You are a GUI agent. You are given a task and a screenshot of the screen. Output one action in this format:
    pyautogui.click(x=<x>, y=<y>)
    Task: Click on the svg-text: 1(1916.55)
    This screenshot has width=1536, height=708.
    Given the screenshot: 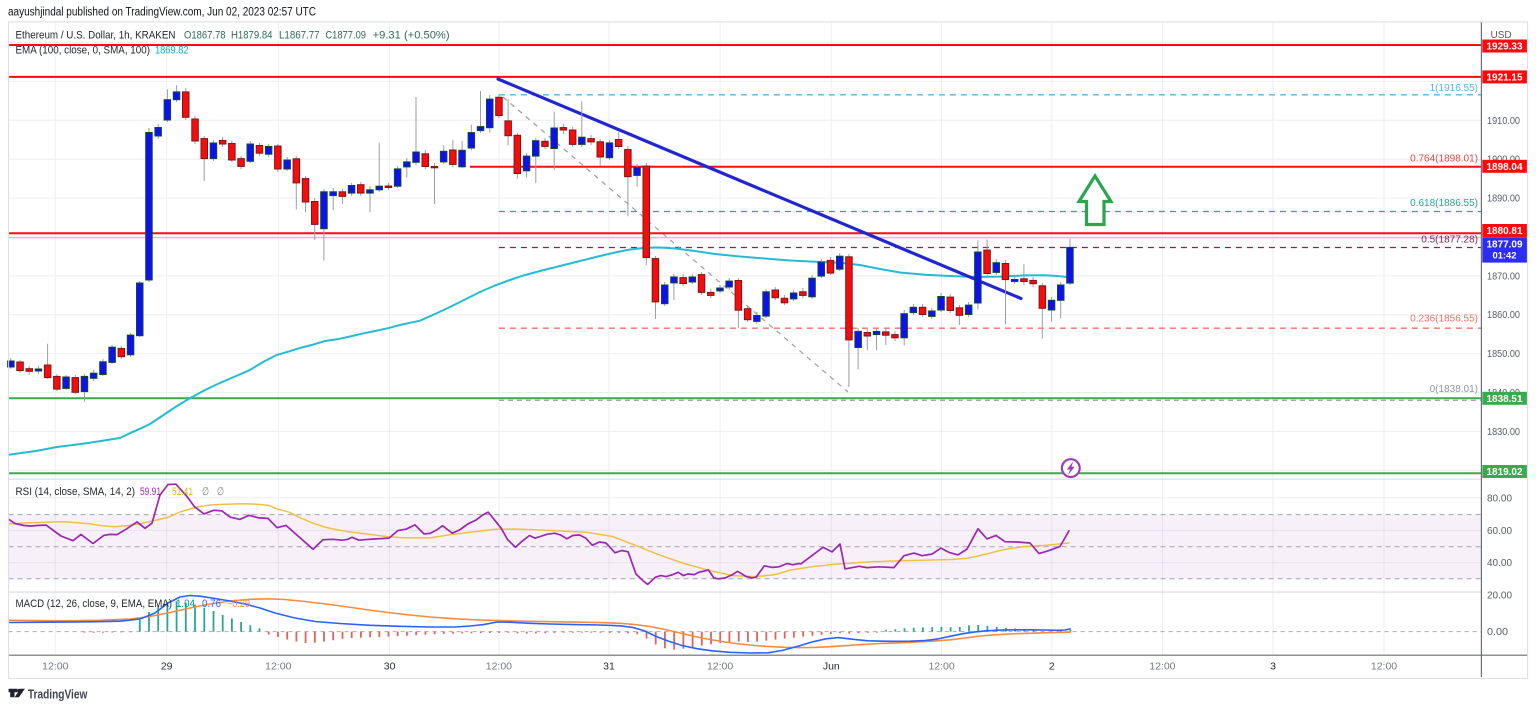 What is the action you would take?
    pyautogui.click(x=1454, y=88)
    